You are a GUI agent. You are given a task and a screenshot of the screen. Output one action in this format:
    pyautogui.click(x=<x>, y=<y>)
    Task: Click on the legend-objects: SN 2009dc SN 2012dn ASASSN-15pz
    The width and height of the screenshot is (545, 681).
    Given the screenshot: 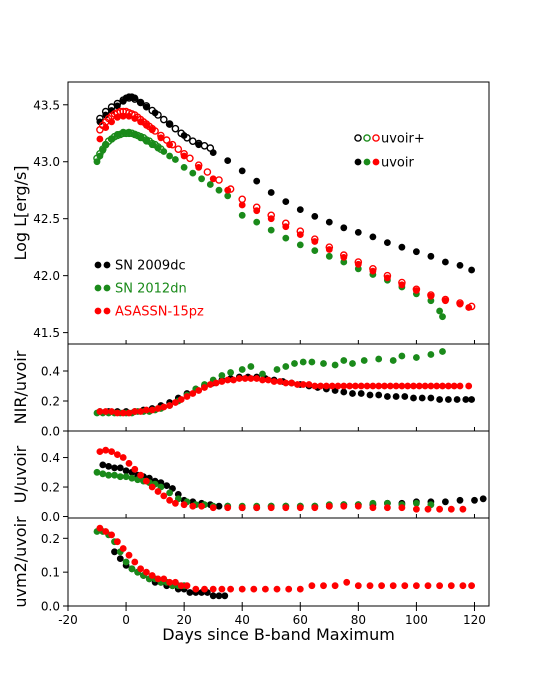 What is the action you would take?
    pyautogui.click(x=149, y=289)
    